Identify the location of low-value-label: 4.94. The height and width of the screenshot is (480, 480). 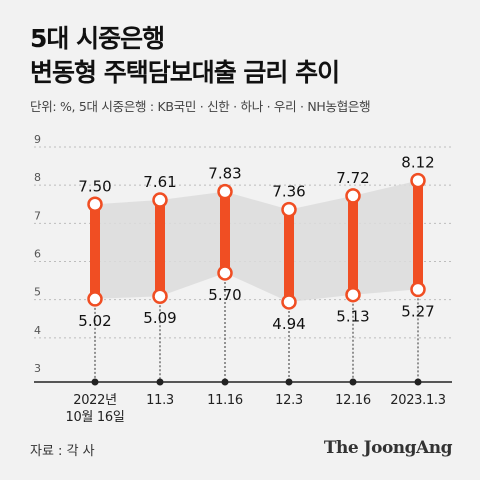
(288, 324).